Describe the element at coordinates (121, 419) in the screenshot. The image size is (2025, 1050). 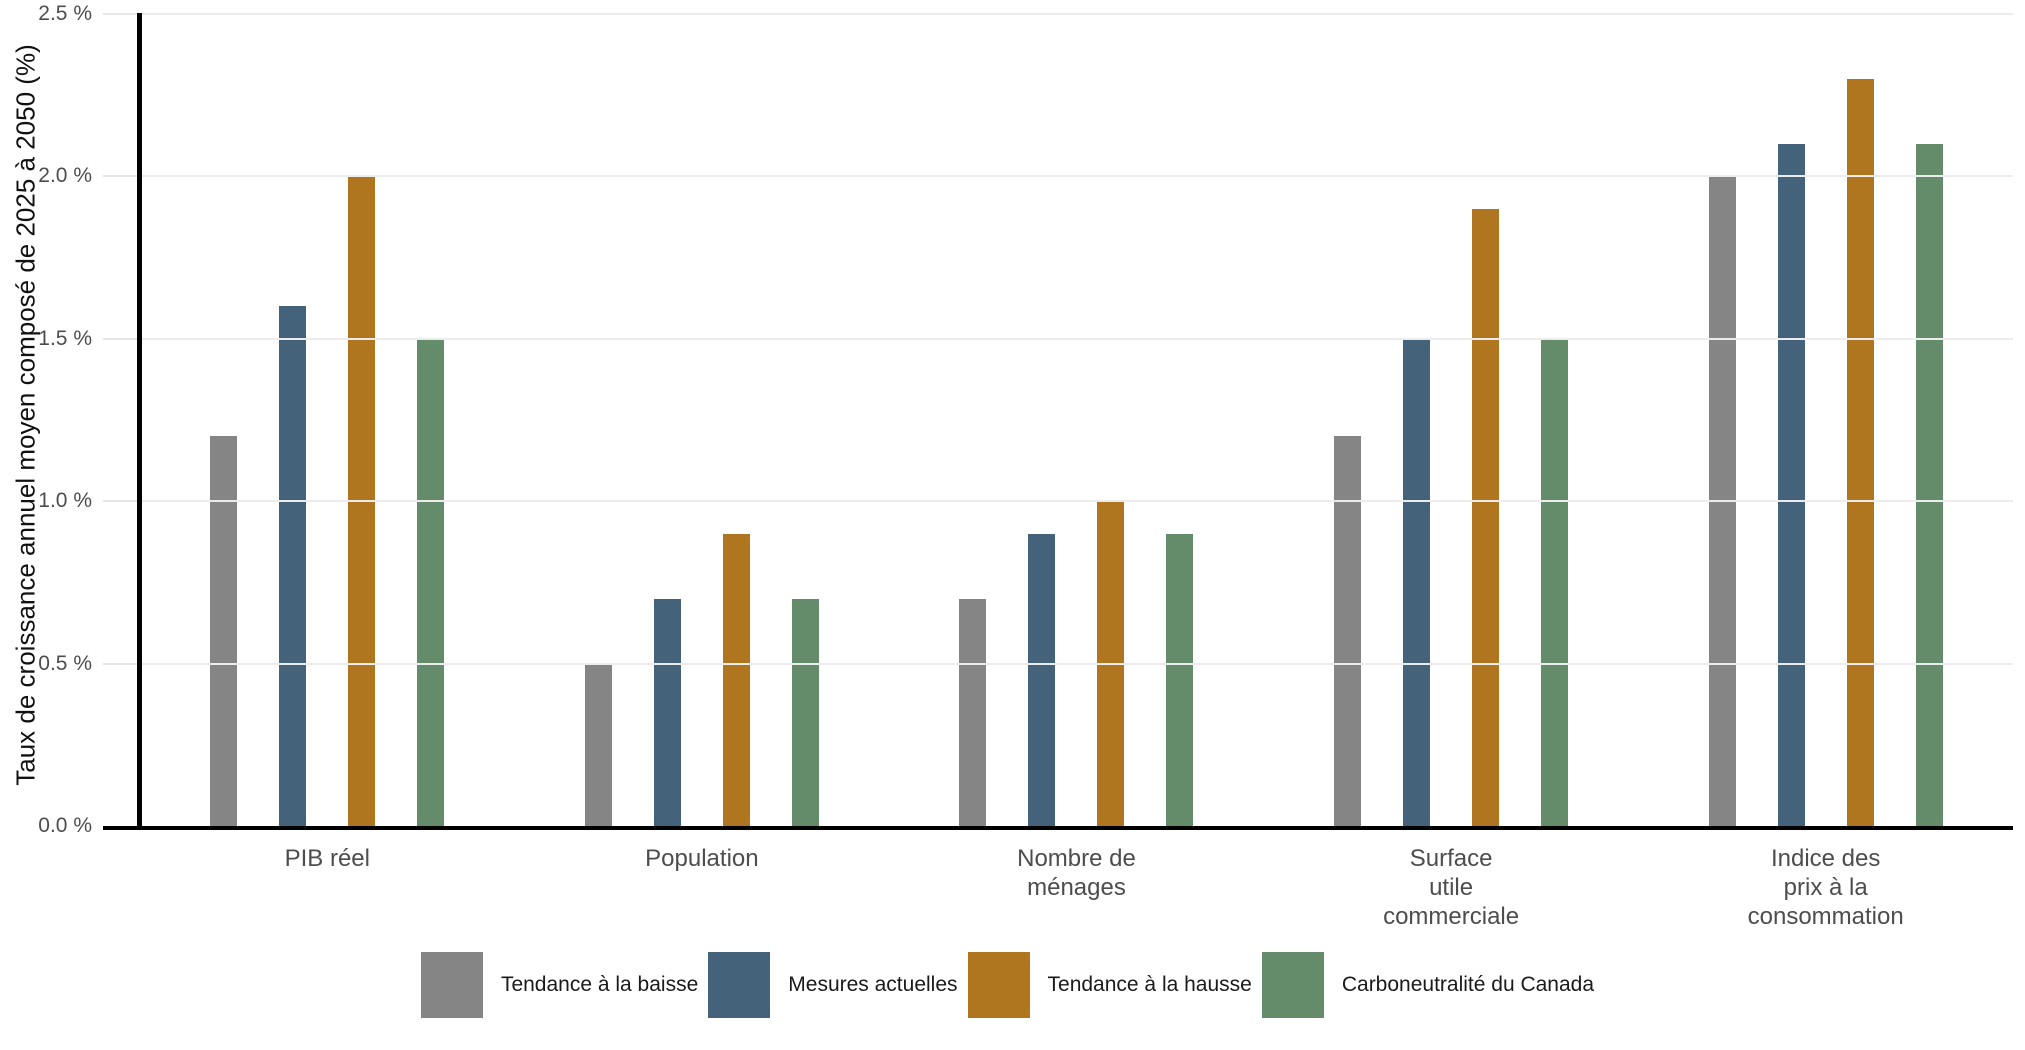
I see `y-axis-tick-marks` at that location.